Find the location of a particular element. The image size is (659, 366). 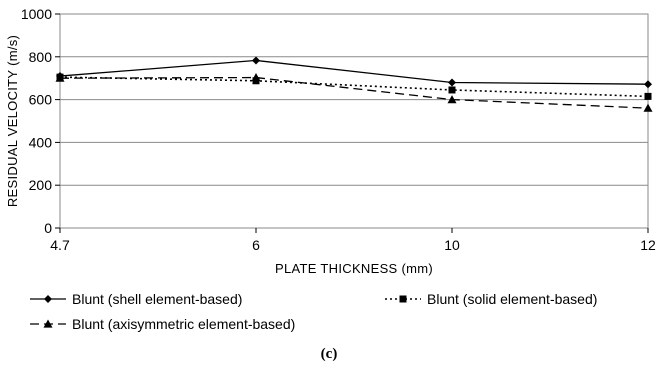

x-tick-label: 10 is located at coordinates (452, 245).